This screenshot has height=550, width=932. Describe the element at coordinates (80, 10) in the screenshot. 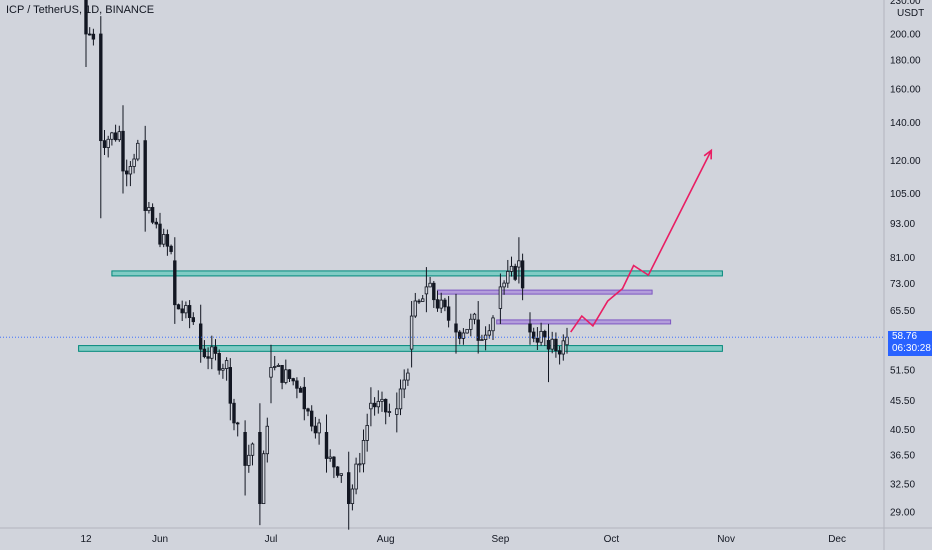

I see `chart-title: ICP / TetherUS, 1D, BINANCE` at that location.